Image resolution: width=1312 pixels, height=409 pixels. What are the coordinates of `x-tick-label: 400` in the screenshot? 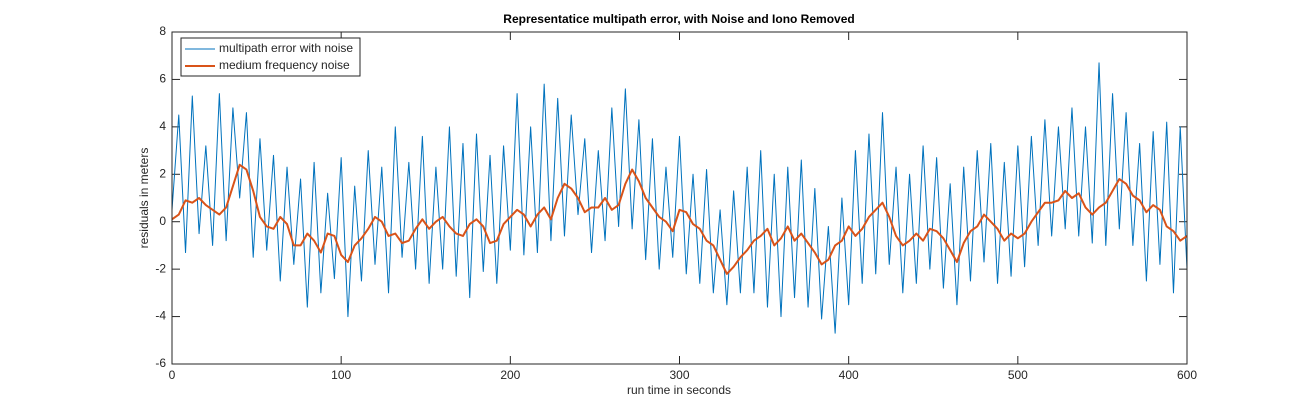 It's located at (849, 375).